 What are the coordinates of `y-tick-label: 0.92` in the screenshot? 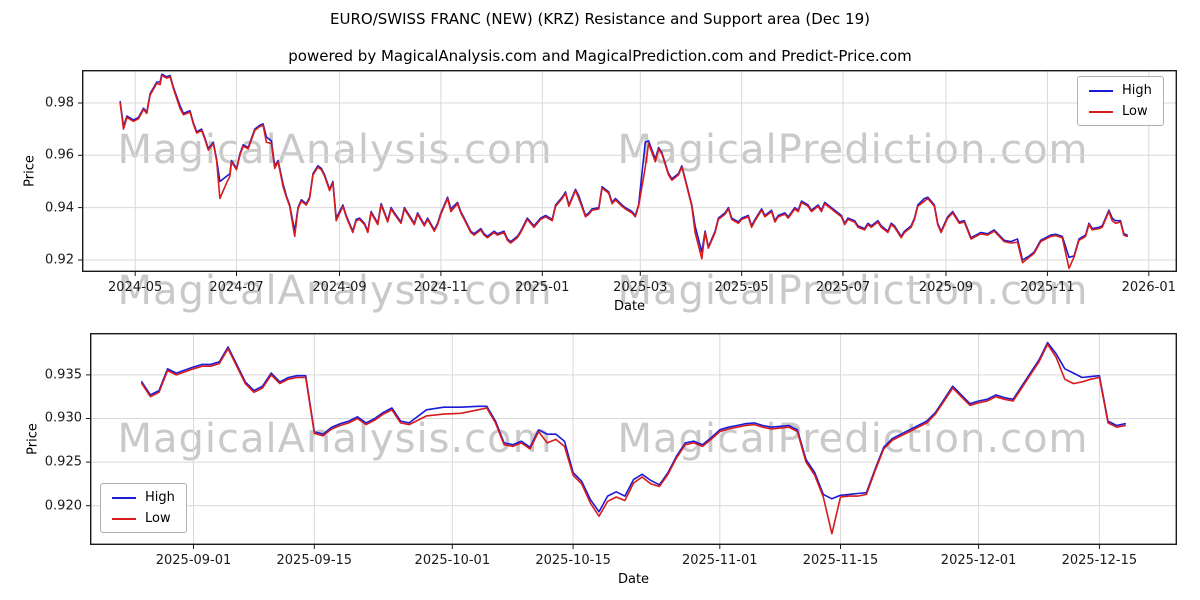 It's located at (59, 260).